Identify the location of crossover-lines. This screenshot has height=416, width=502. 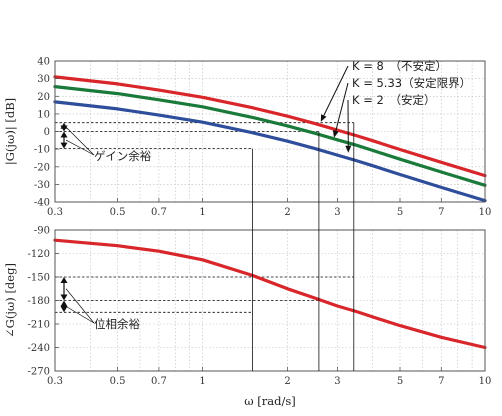
(303, 246).